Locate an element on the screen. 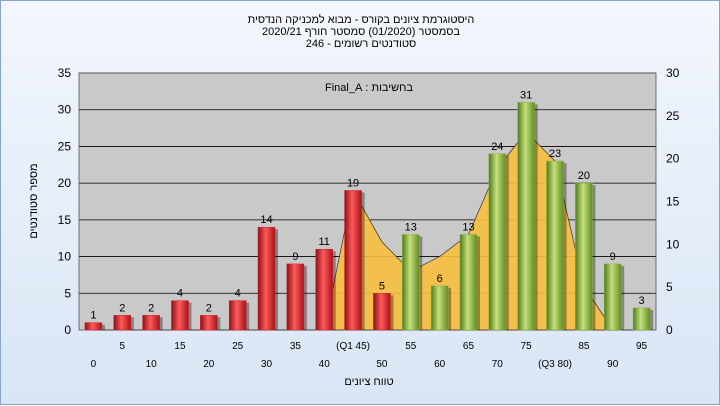 Image resolution: width=720 pixels, height=406 pixels. bar-value-label: 31 is located at coordinates (526, 95).